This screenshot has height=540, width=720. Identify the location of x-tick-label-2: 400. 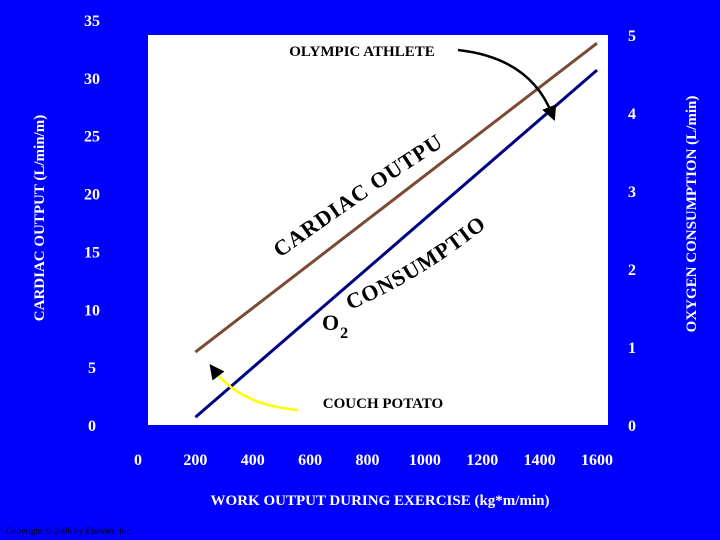
(253, 460).